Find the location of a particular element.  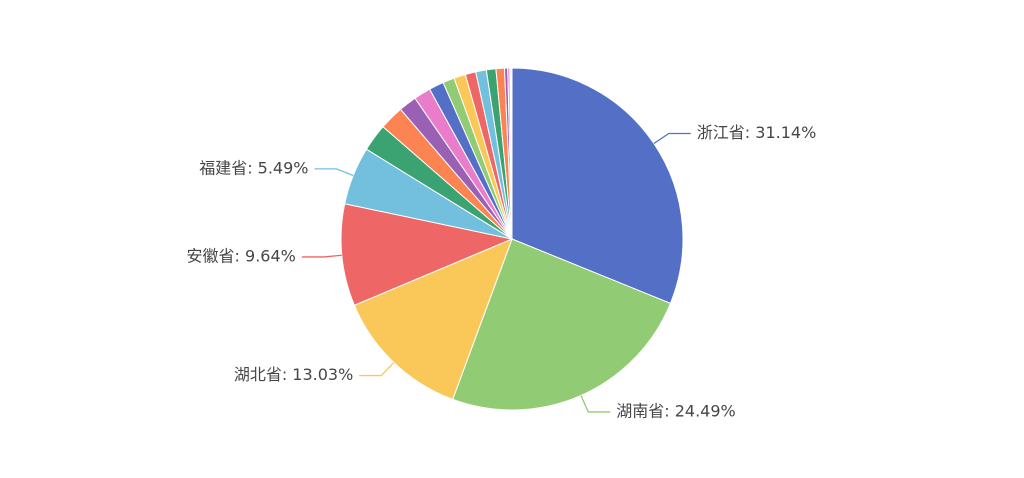

data-label: 安徽省: 9.64% is located at coordinates (241, 255).